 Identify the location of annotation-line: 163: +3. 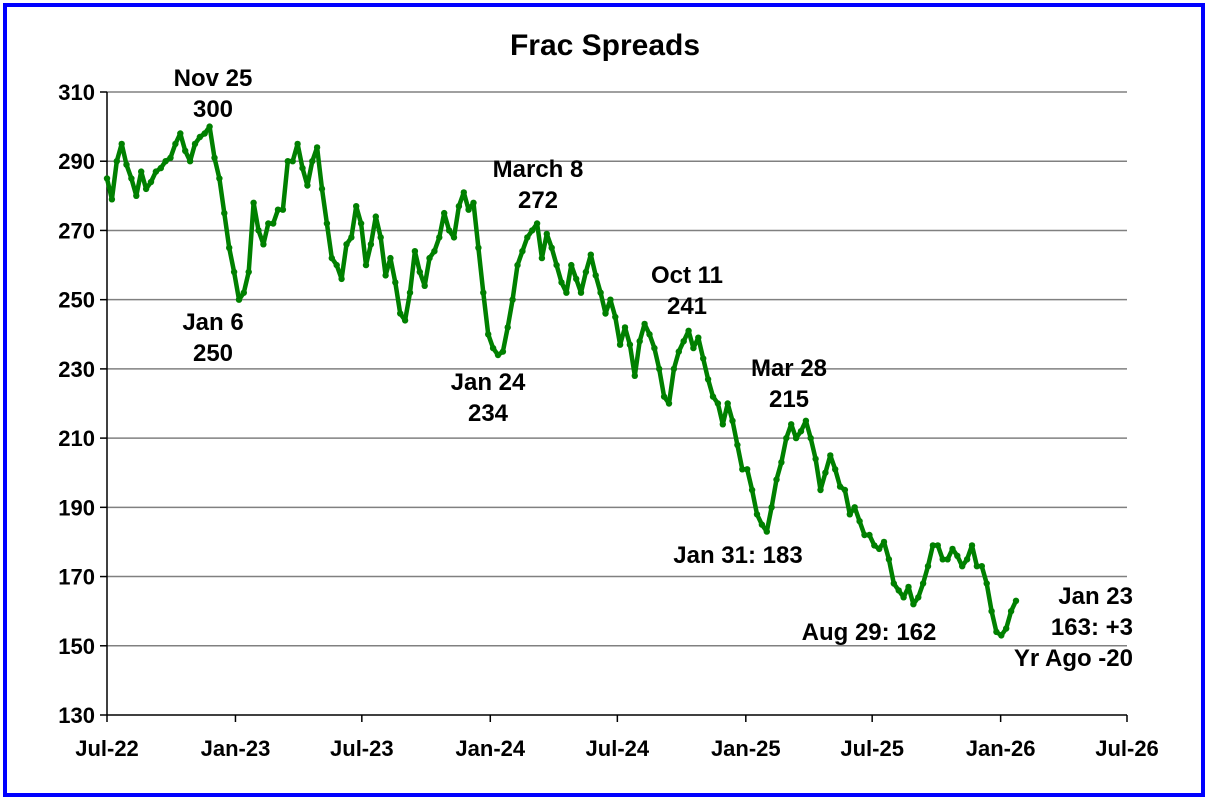
(1092, 627).